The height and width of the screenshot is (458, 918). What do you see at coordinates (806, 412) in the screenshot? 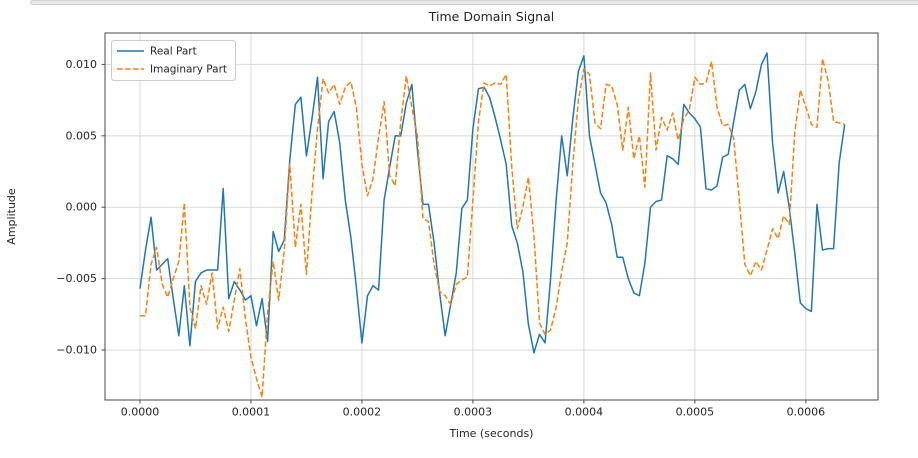
I see `x-tick-label: 0.0006` at bounding box center [806, 412].